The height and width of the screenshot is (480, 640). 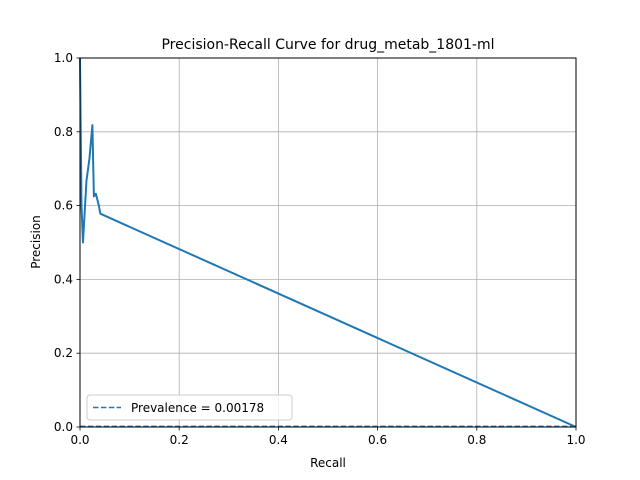 I want to click on legend-box, so click(x=189, y=407).